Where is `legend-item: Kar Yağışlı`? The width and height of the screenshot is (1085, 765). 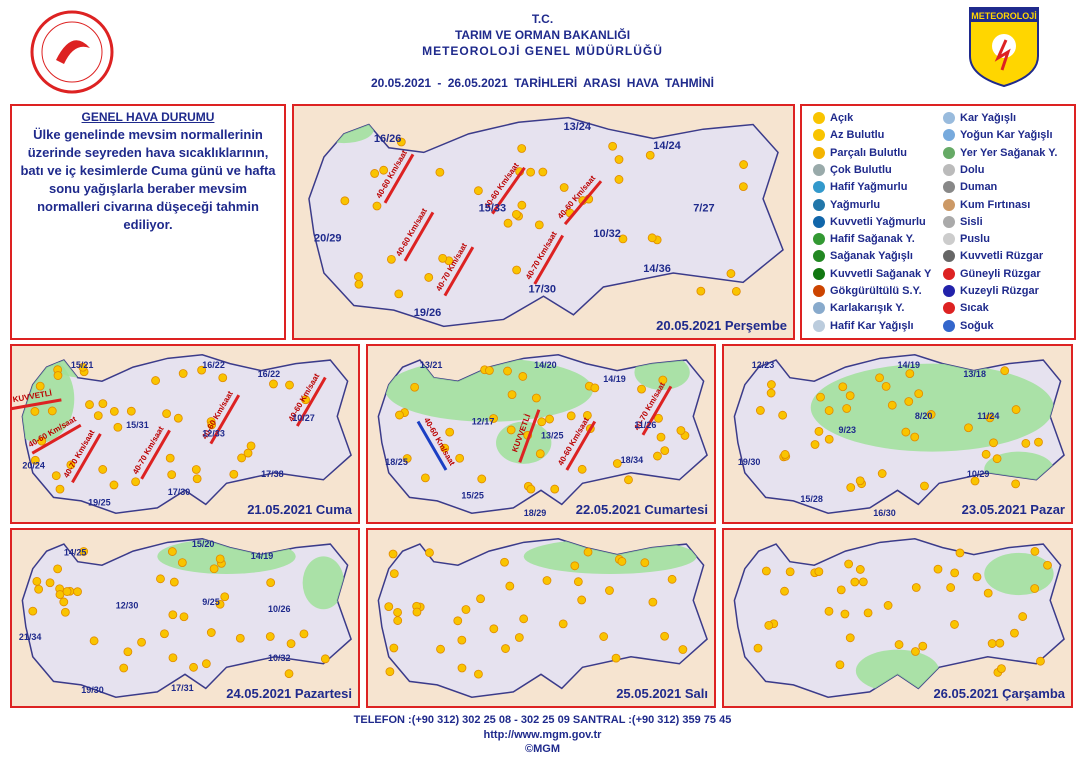
legend-item: Kar Yağışlı is located at coordinates (979, 118).